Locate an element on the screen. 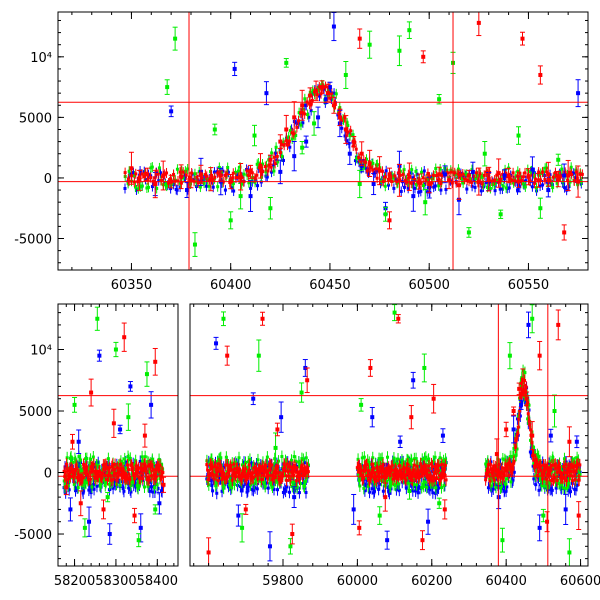  top-blue-point is located at coordinates (250, 196).